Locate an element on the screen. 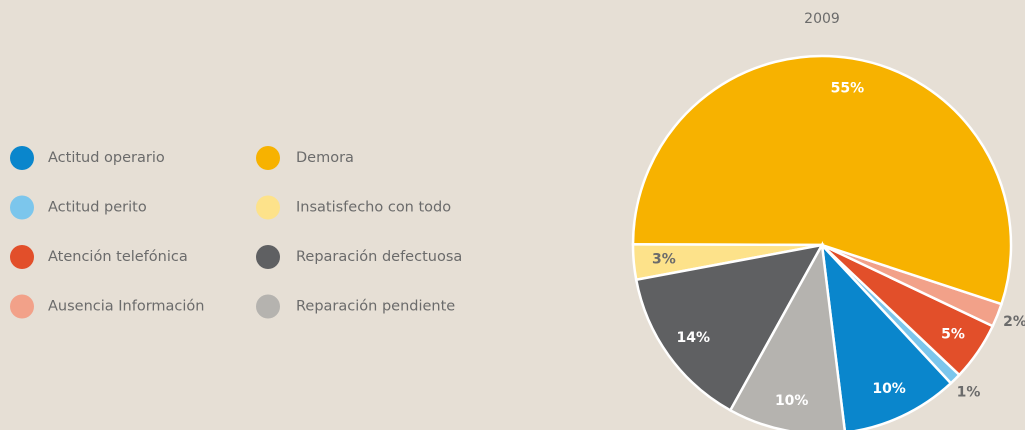  data-label: 14% is located at coordinates (693, 338).